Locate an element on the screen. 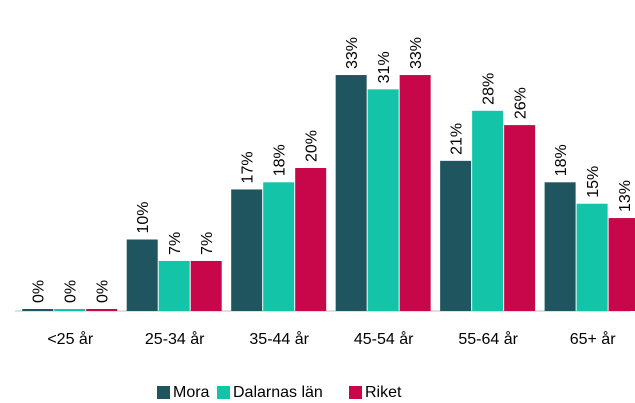  x-tick-label: <25 år is located at coordinates (70, 339).